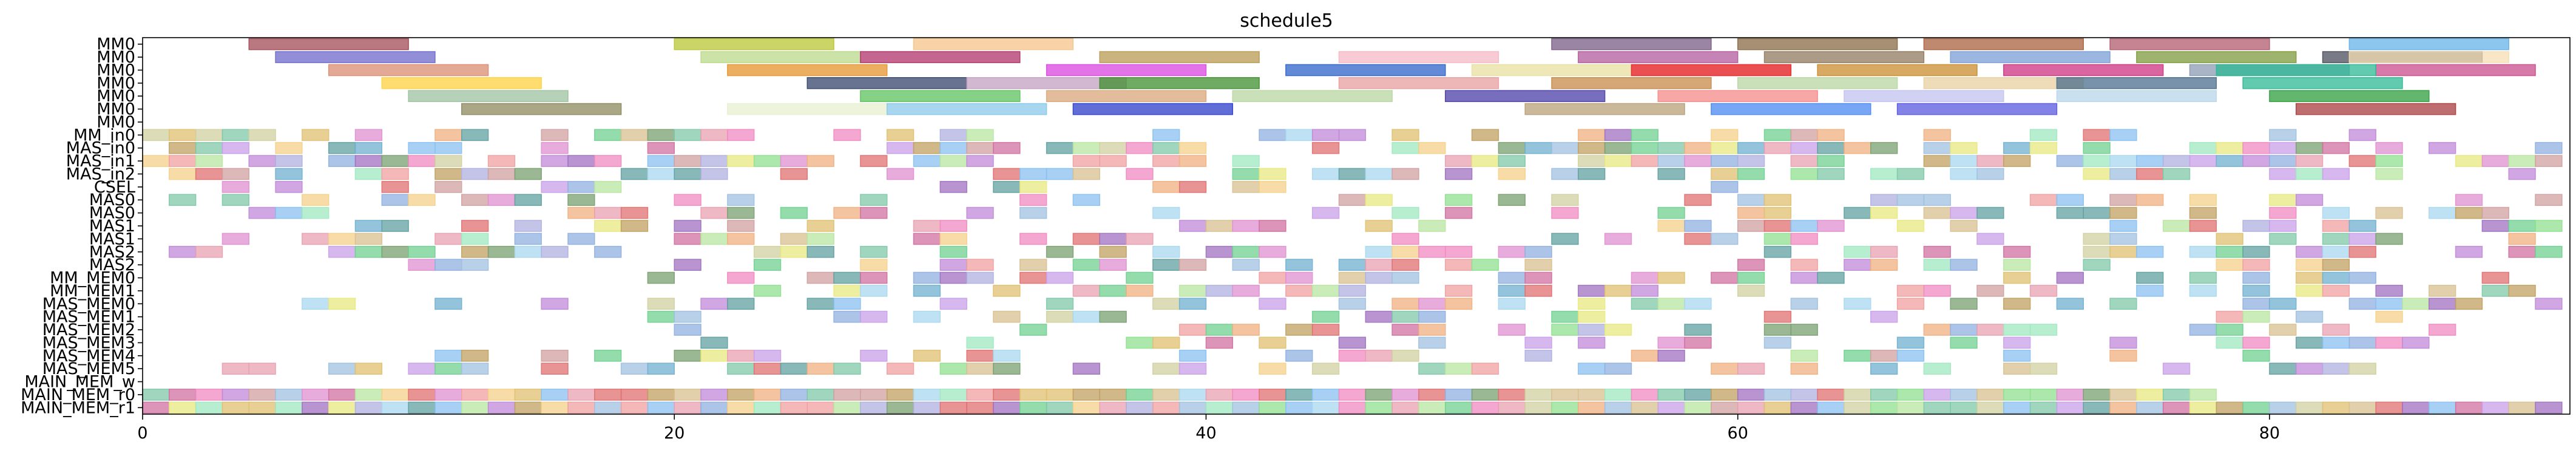 The width and height of the screenshot is (2576, 453). I want to click on y-tick-label: MM_MEM0, so click(92, 278).